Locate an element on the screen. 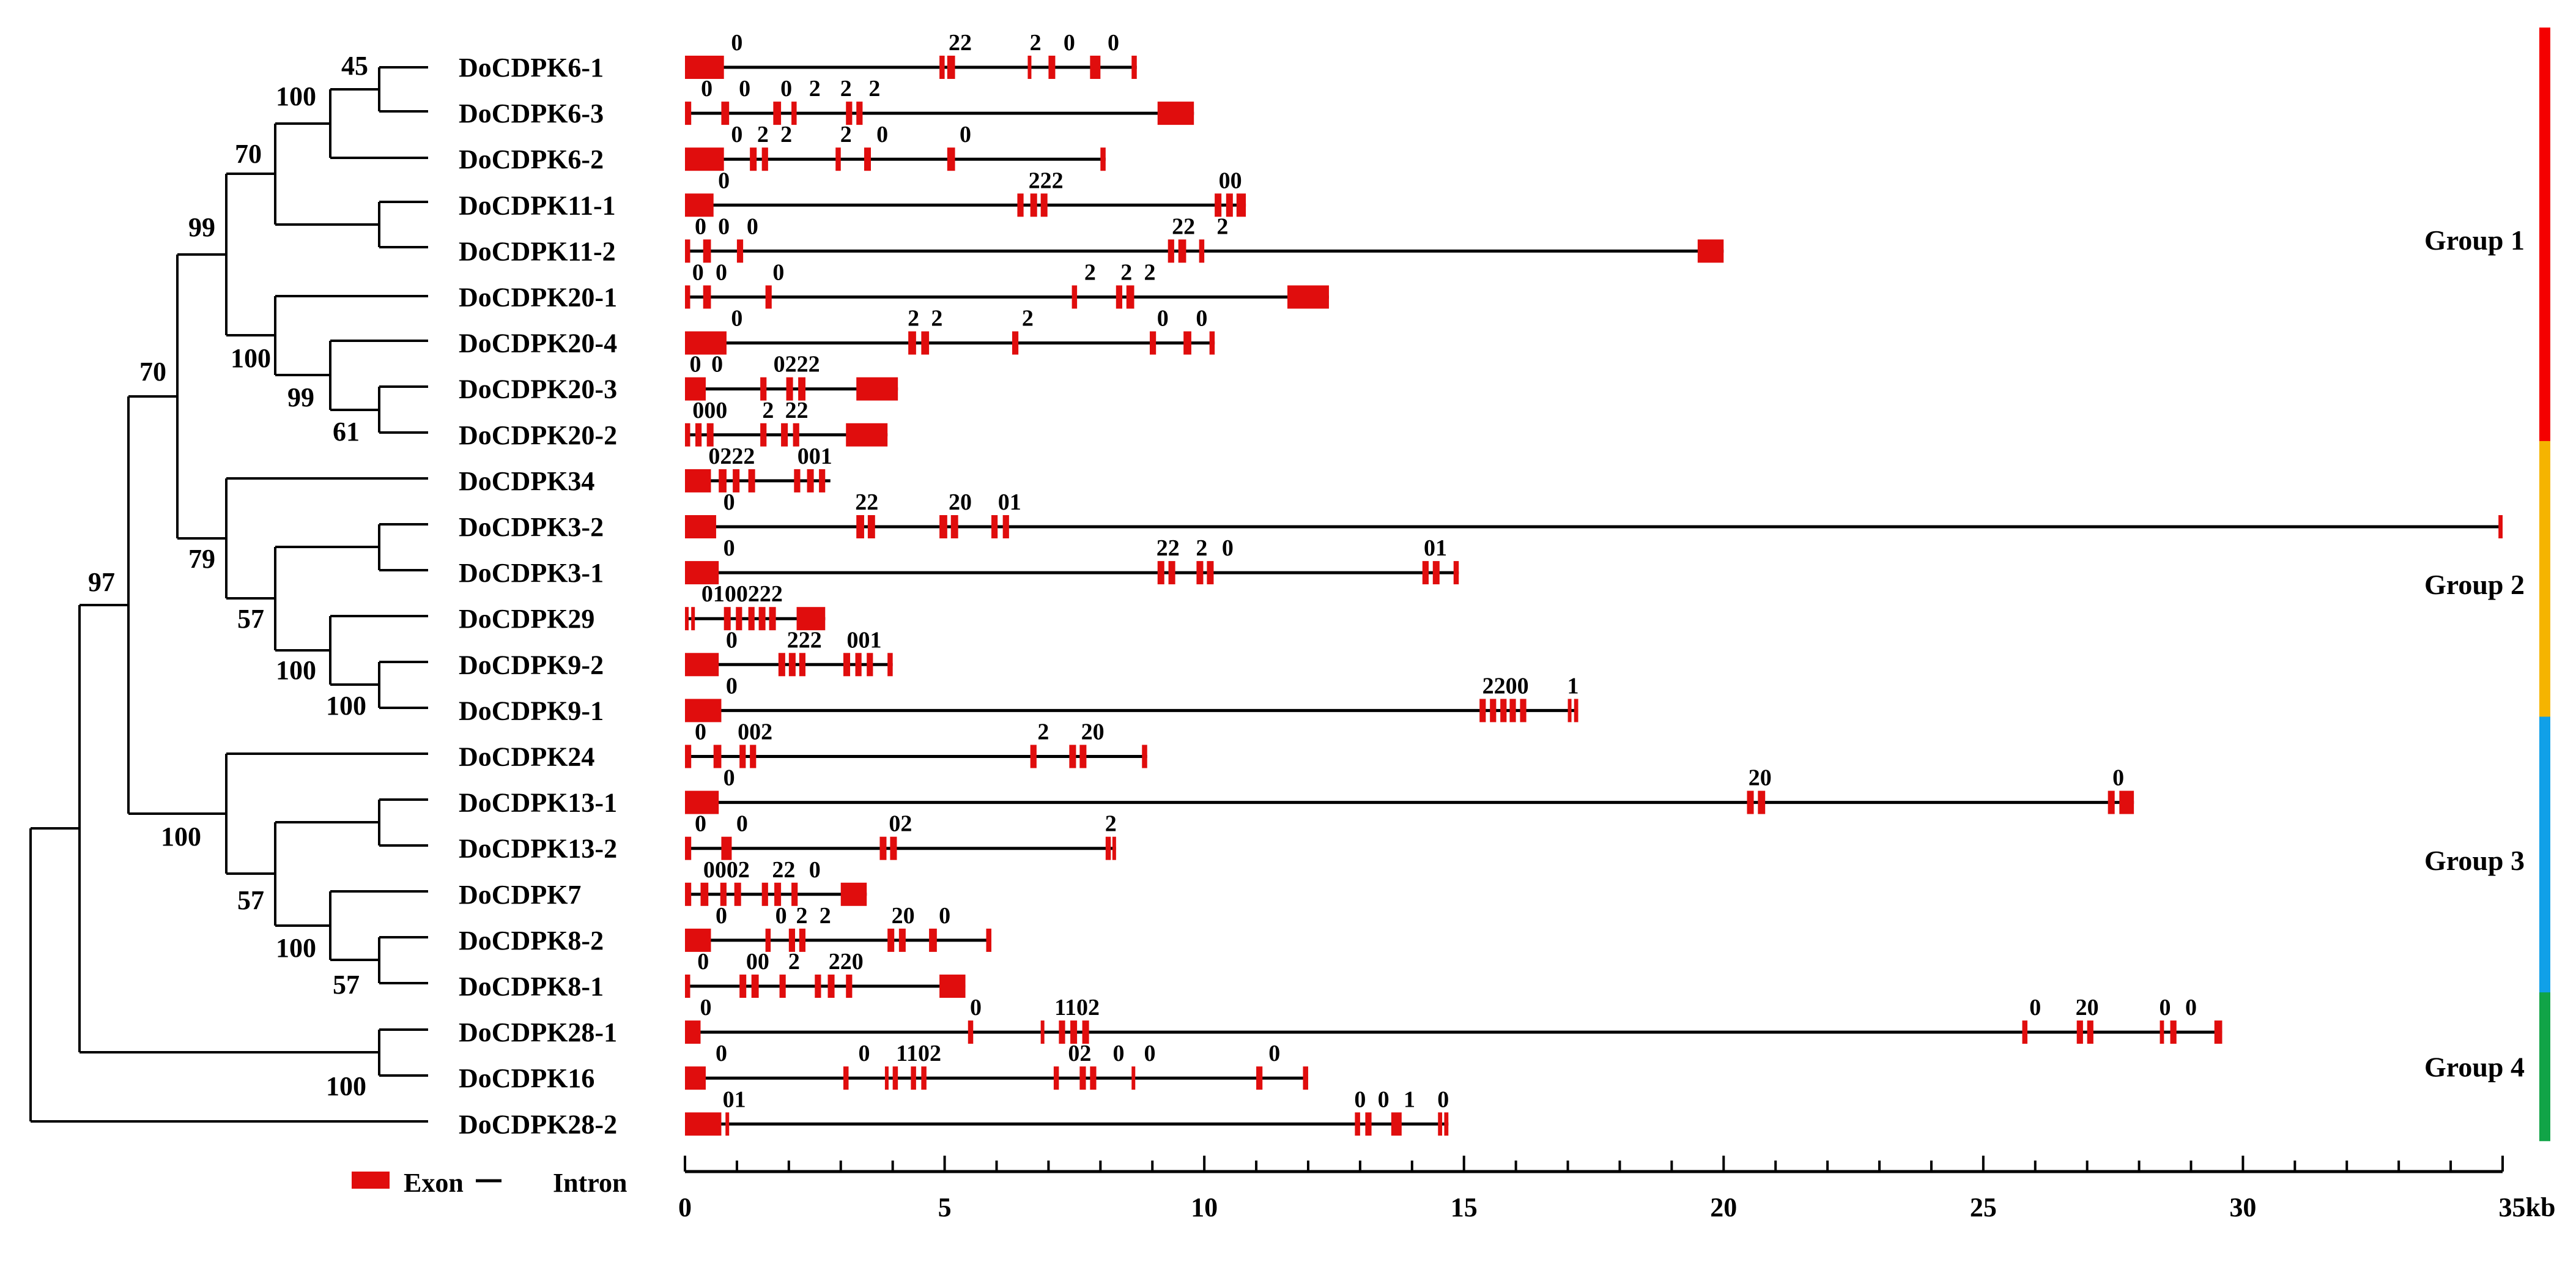 This screenshot has height=1267, width=2576. gene-name: DoCDPK6-2 is located at coordinates (531, 159).